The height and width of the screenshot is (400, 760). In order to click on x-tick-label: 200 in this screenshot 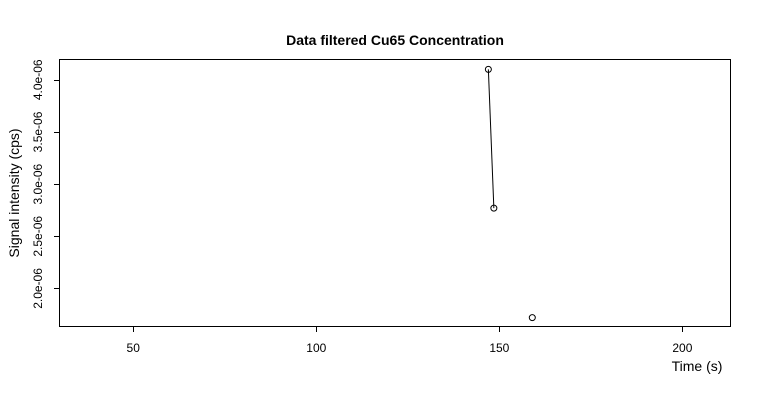, I will do `click(682, 348)`.